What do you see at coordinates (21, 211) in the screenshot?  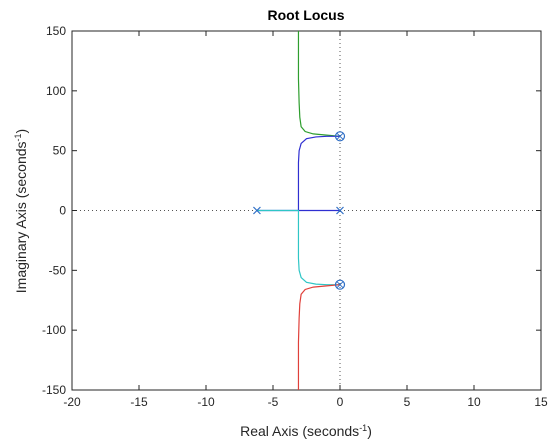 I see `y-axis-label: Imaginary Axis (seconds-1)` at bounding box center [21, 211].